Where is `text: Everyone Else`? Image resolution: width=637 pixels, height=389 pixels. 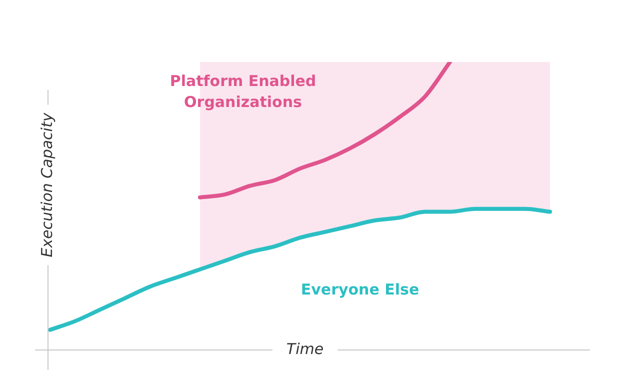 text: Everyone Else is located at coordinates (360, 289).